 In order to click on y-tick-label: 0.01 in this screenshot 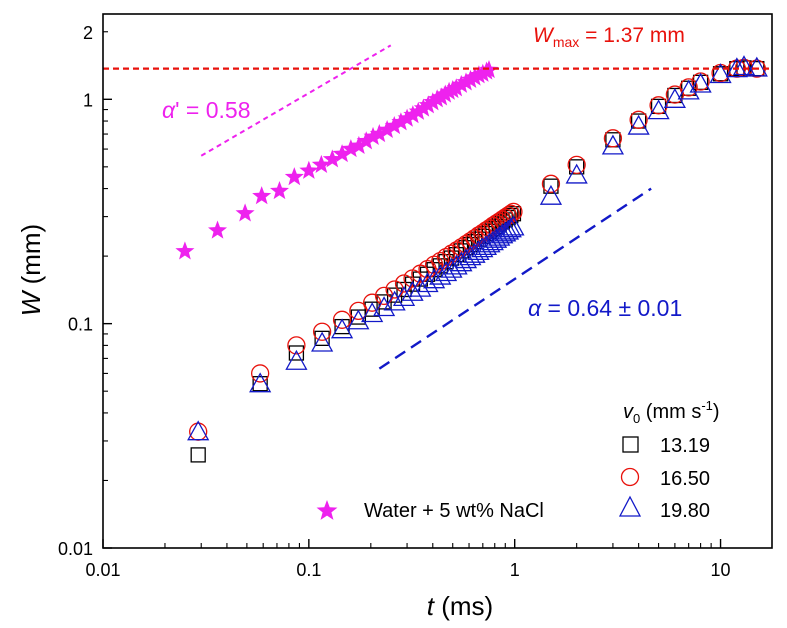, I will do `click(75, 549)`.